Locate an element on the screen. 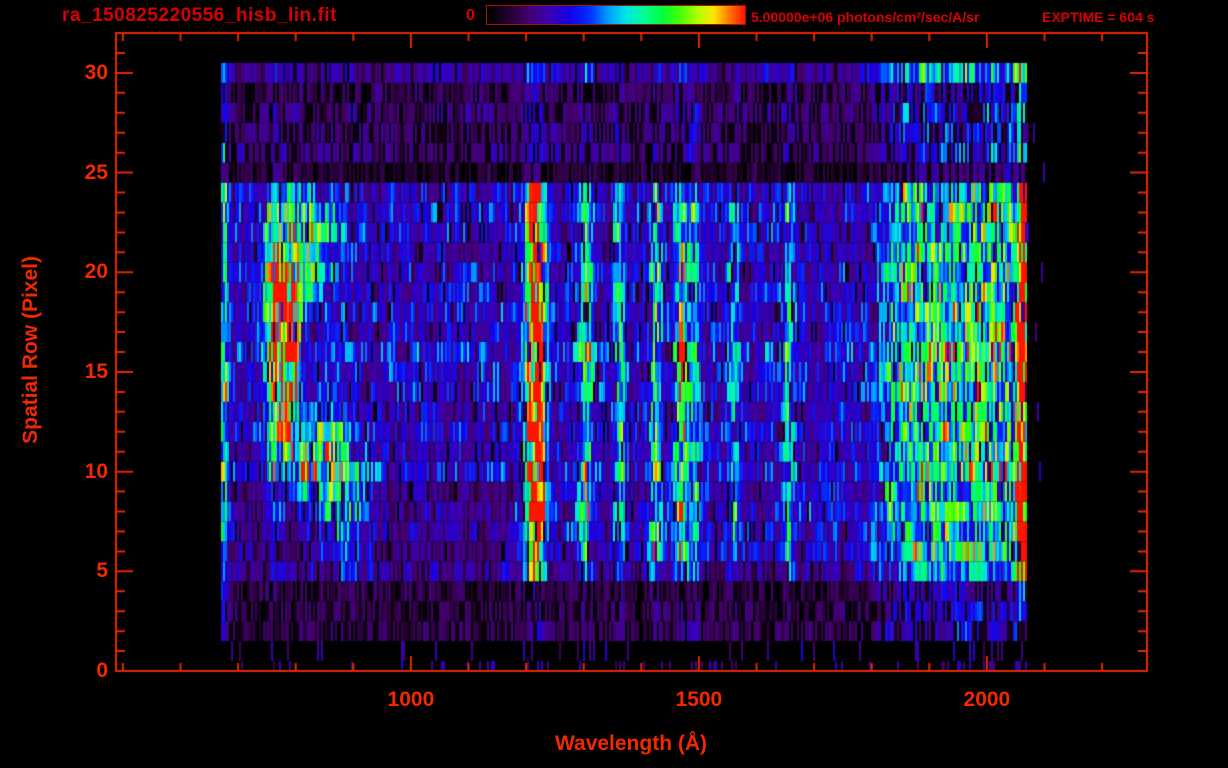 This screenshot has width=1228, height=768. colorbar-max-label: 5.00000e+06 photons/cm²/sec/A/sr is located at coordinates (865, 17).